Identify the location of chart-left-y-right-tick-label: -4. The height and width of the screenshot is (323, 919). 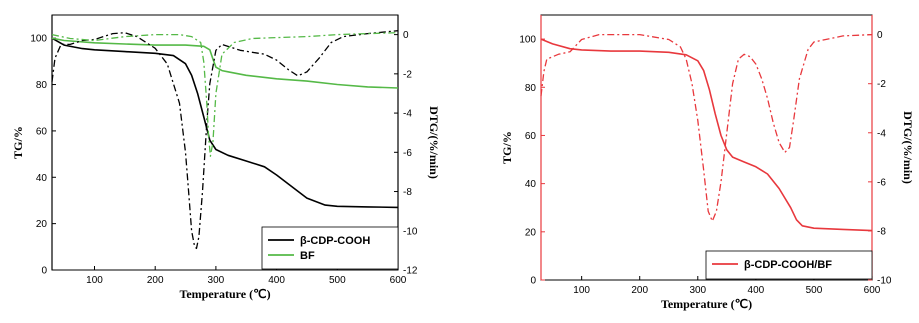
(407, 114).